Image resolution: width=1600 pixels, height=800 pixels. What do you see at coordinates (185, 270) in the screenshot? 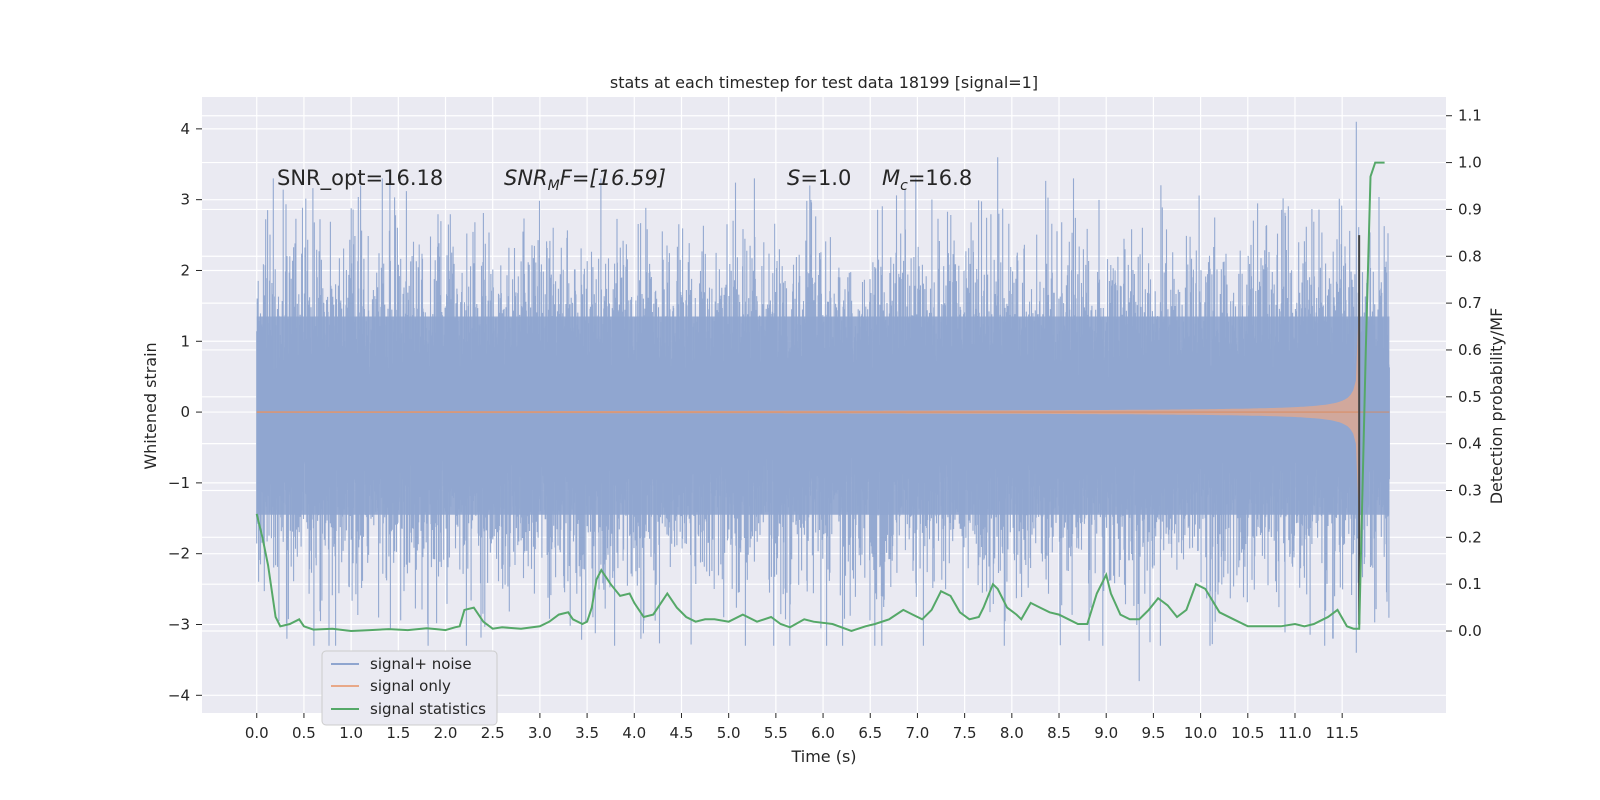
I see `left-y-tick-label: 2` at bounding box center [185, 270].